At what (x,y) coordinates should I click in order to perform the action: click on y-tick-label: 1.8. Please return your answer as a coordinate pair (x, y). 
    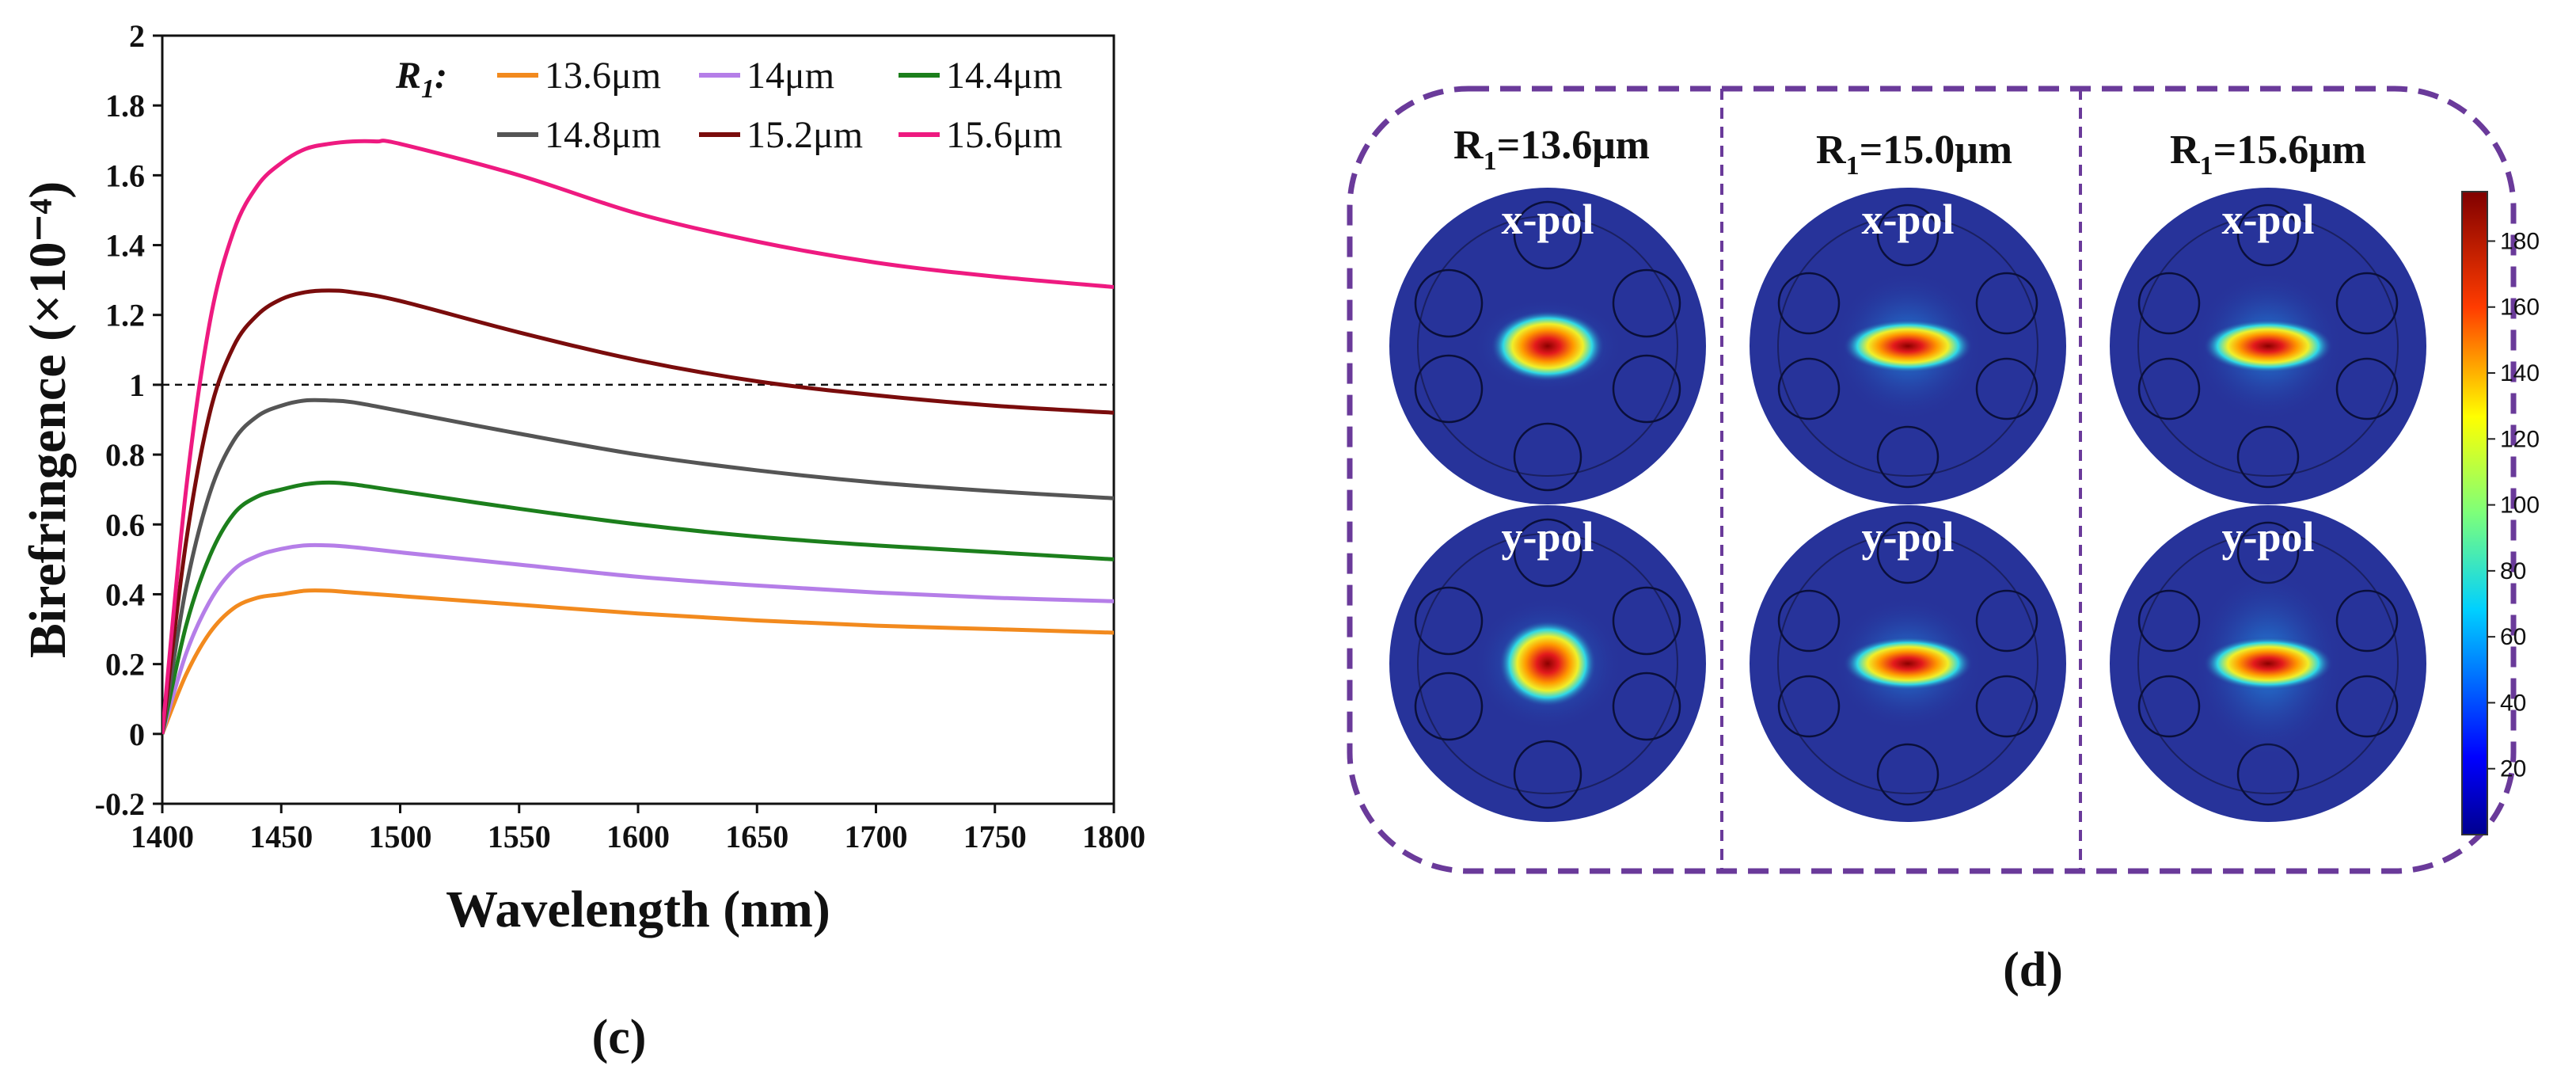
    Looking at the image, I should click on (125, 106).